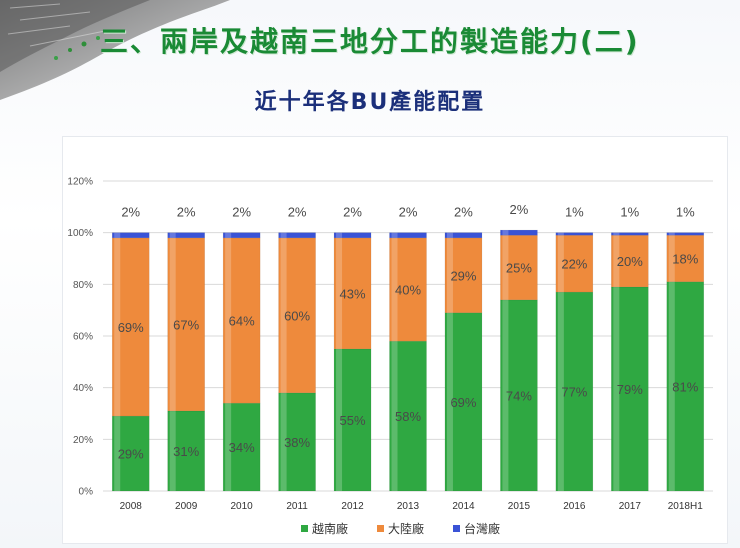  Describe the element at coordinates (83, 285) in the screenshot. I see `y-tick-label: 80%` at that location.